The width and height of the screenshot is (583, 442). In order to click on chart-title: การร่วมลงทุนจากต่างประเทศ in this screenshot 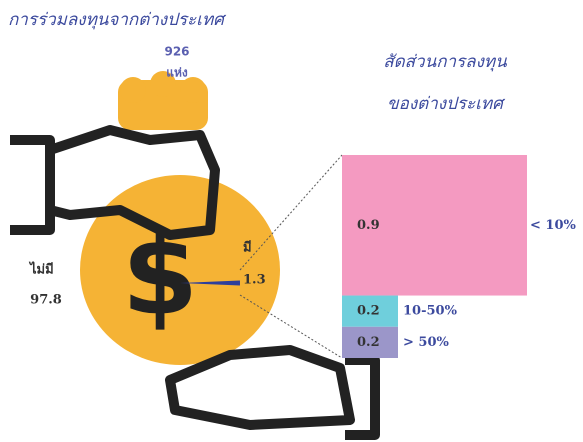, I will do `click(117, 20)`.